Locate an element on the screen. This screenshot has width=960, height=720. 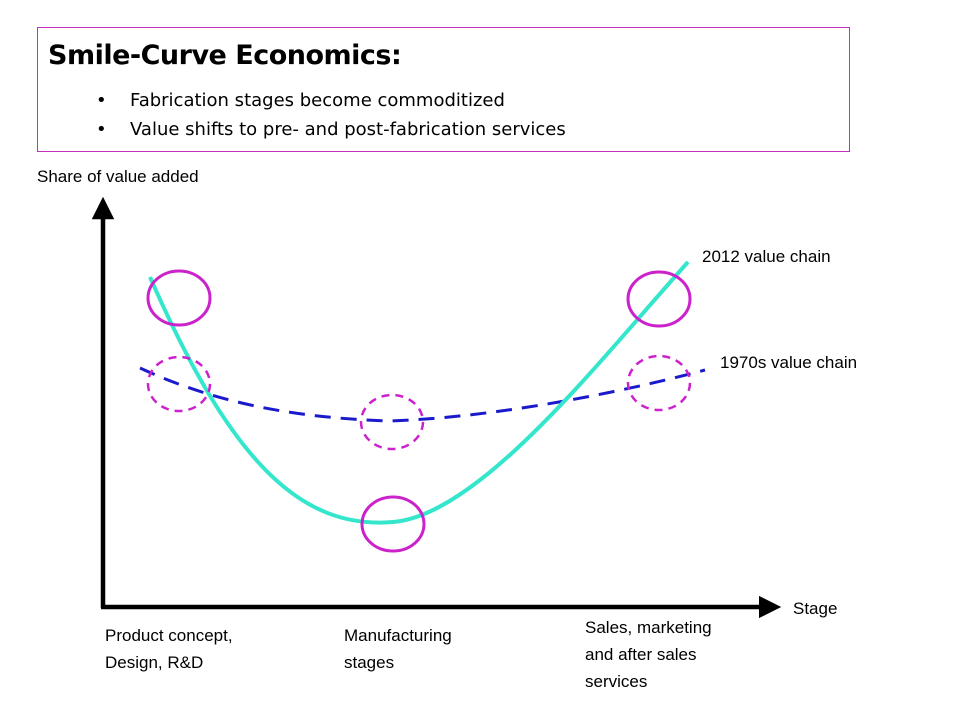
historic-stage-marker-center is located at coordinates (392, 422).